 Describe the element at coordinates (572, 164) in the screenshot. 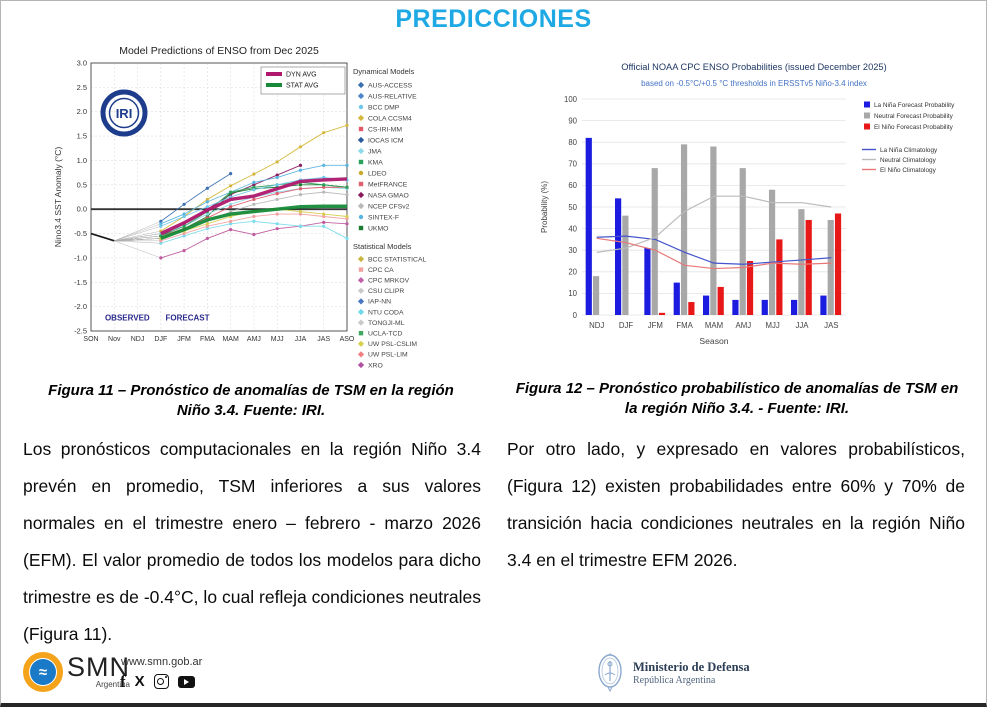

I see `svg-text: 70` at that location.